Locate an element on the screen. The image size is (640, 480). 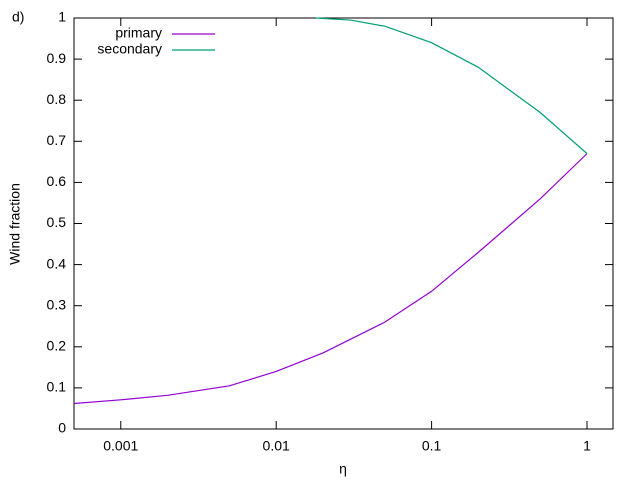
y-tick-label: 0 is located at coordinates (62, 428).